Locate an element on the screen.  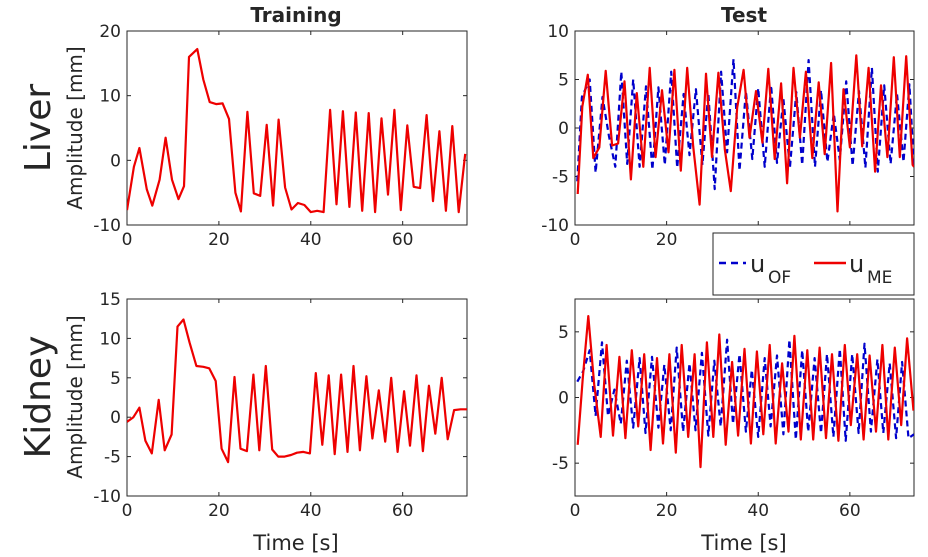
y-tick-label: 20 is located at coordinates (110, 32).